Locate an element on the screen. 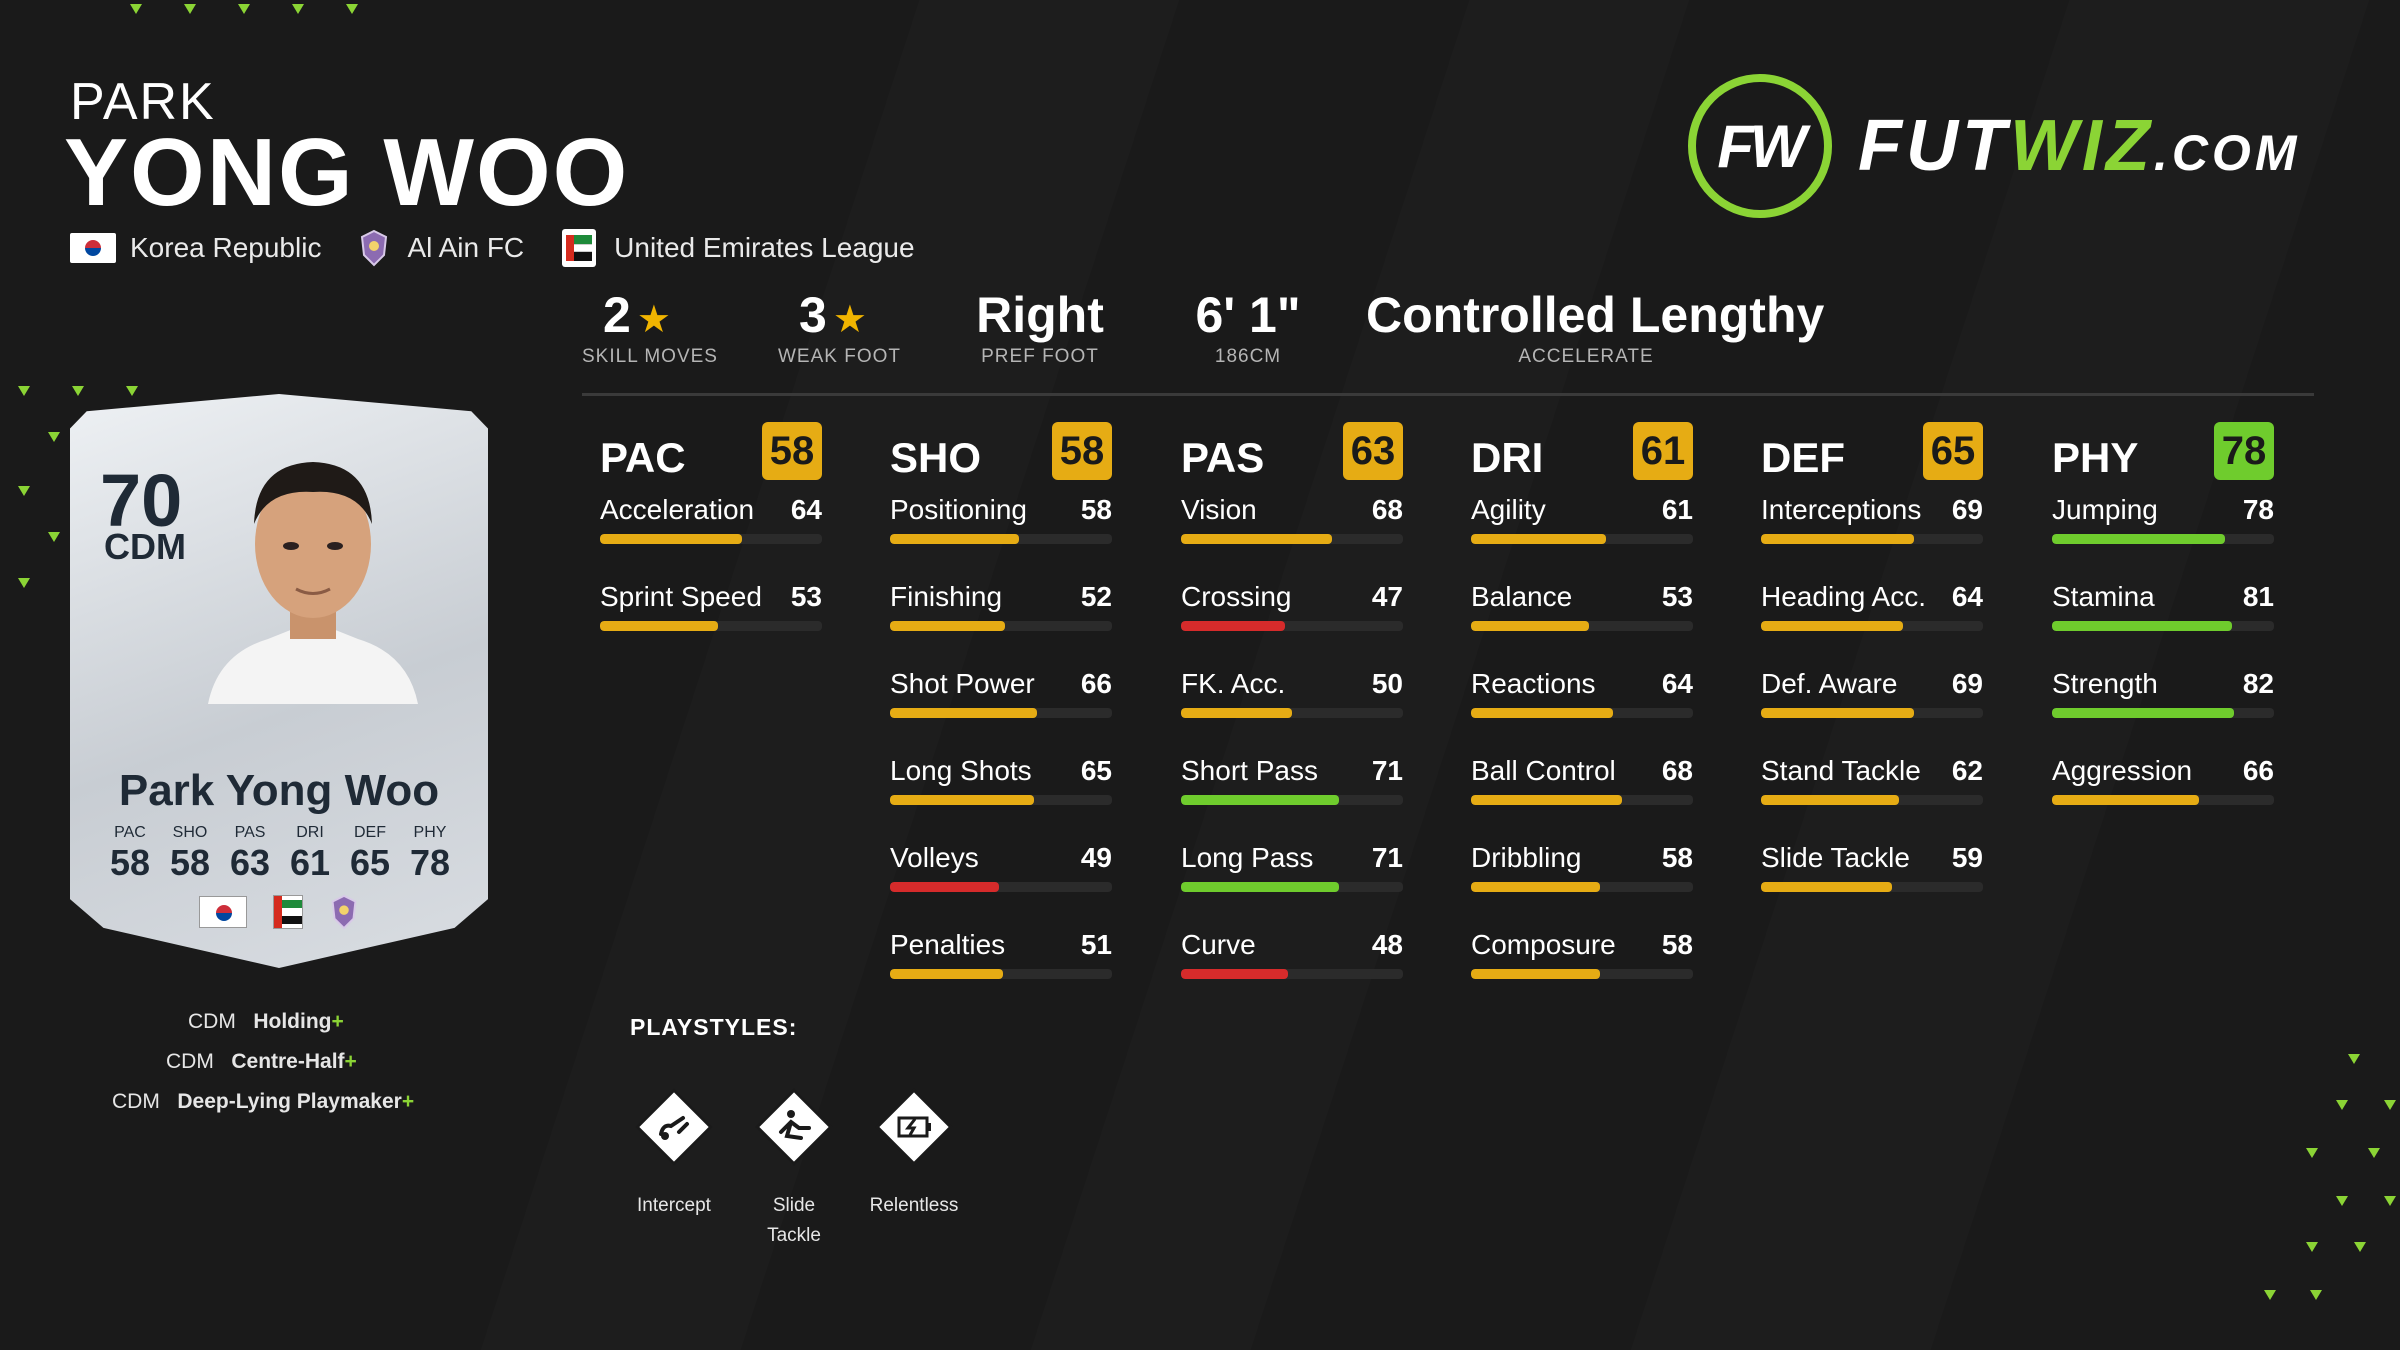 The image size is (2400, 1350). stat-item: Def. Aware 69 is located at coordinates (1872, 705).